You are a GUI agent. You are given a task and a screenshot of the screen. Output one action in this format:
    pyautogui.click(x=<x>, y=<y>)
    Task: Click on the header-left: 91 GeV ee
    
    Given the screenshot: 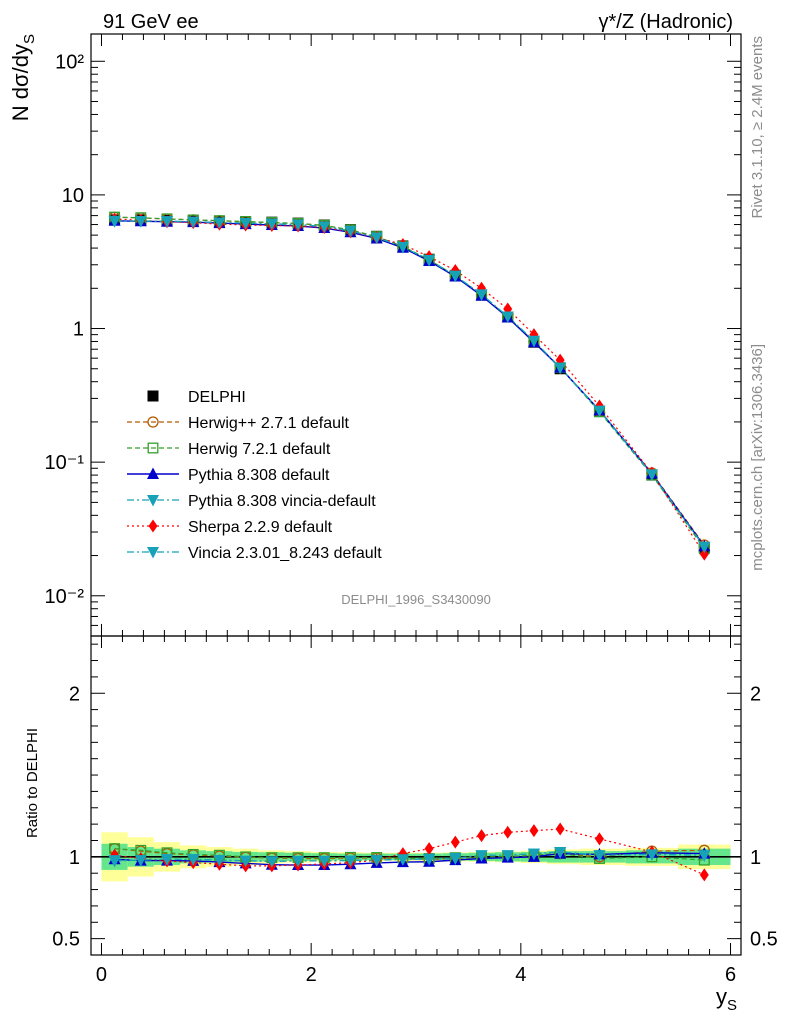 What is the action you would take?
    pyautogui.click(x=151, y=22)
    